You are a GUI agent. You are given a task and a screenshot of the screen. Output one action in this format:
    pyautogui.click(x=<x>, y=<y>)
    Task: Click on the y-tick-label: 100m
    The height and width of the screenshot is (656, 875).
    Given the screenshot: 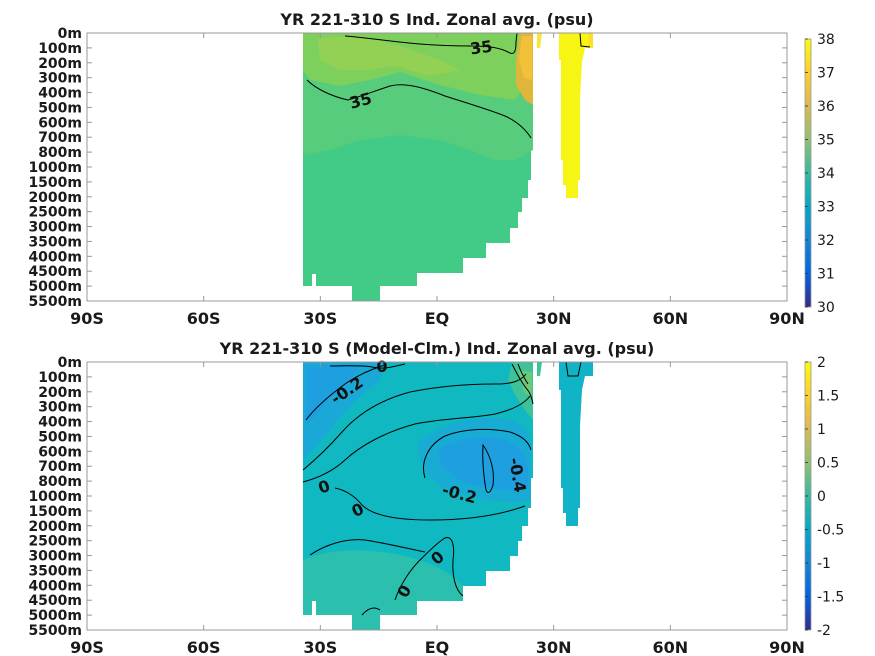 What is the action you would take?
    pyautogui.click(x=60, y=49)
    